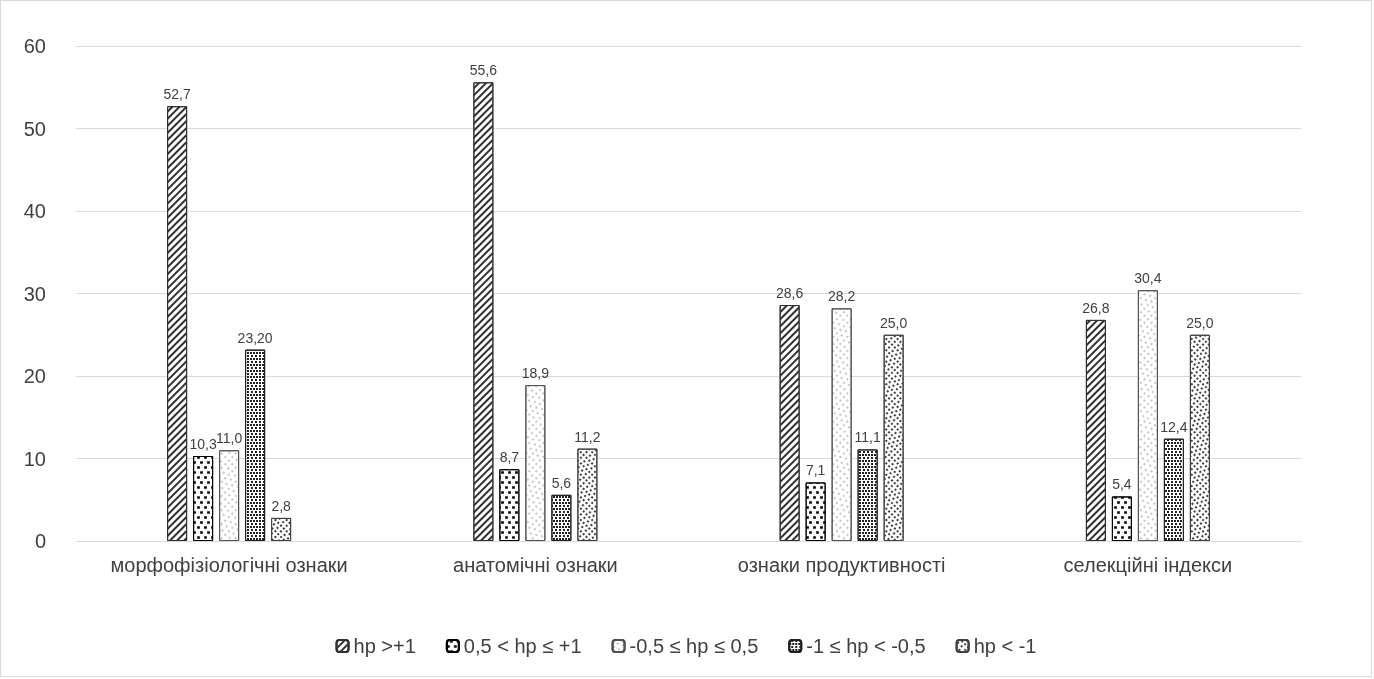  What do you see at coordinates (535, 565) in the screenshot?
I see `x-tick-label: анатомічні ознаки` at bounding box center [535, 565].